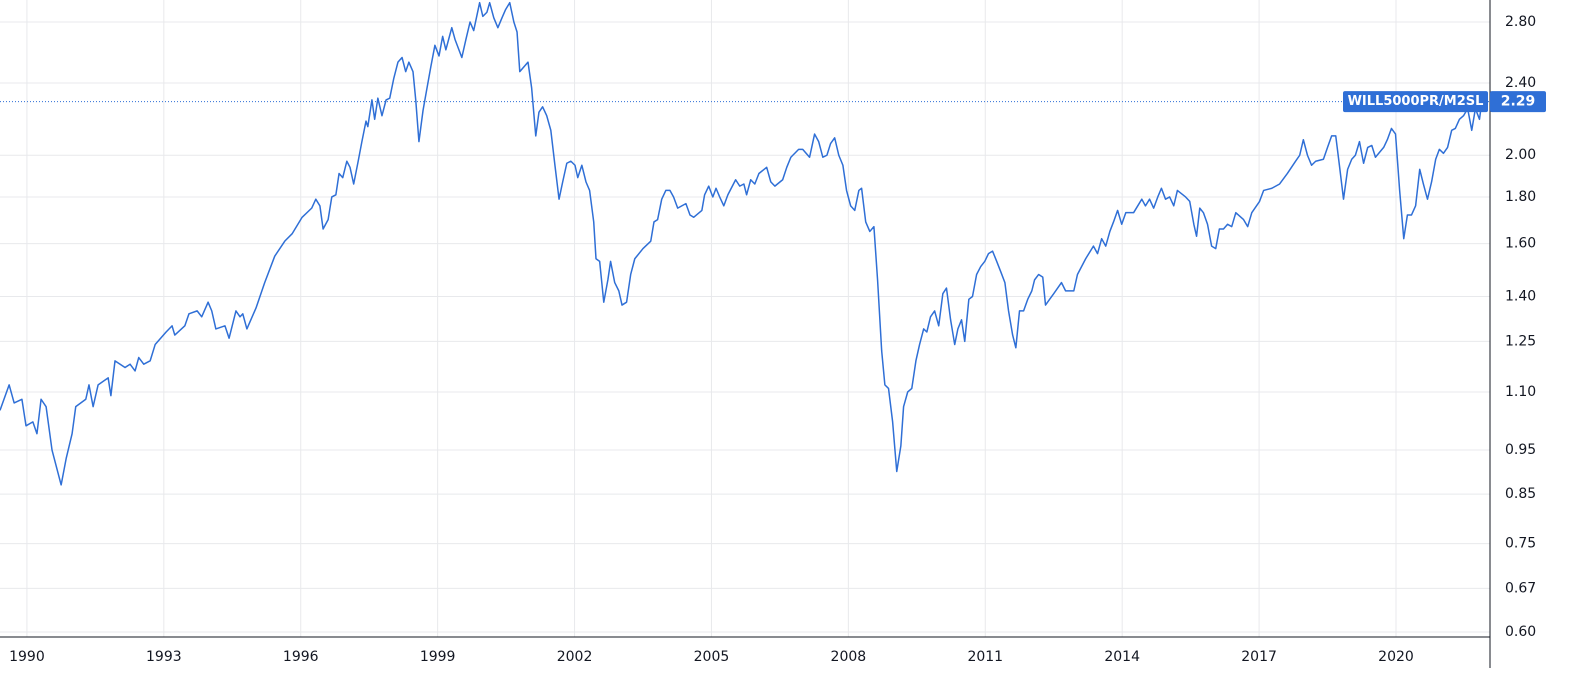 This screenshot has height=678, width=1588. What do you see at coordinates (1520, 22) in the screenshot?
I see `y-tick-label: 2.80` at bounding box center [1520, 22].